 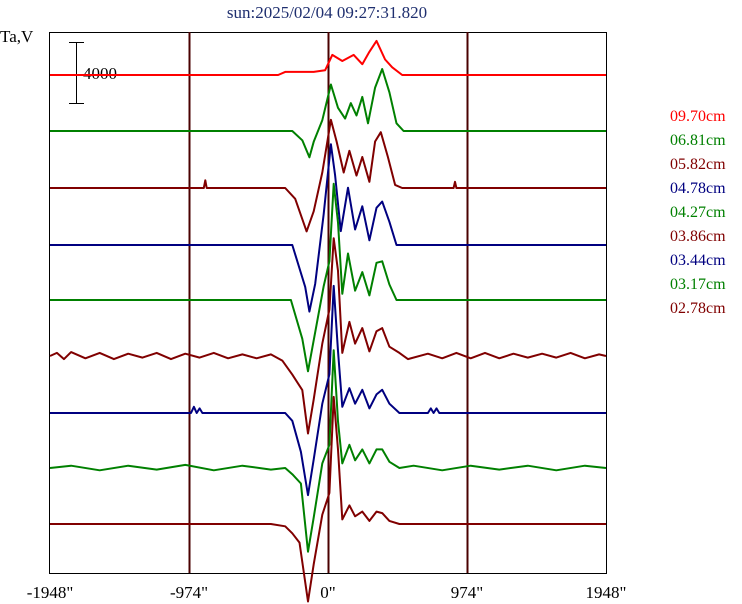 What do you see at coordinates (698, 284) in the screenshot?
I see `legend-entry: 03.17cm` at bounding box center [698, 284].